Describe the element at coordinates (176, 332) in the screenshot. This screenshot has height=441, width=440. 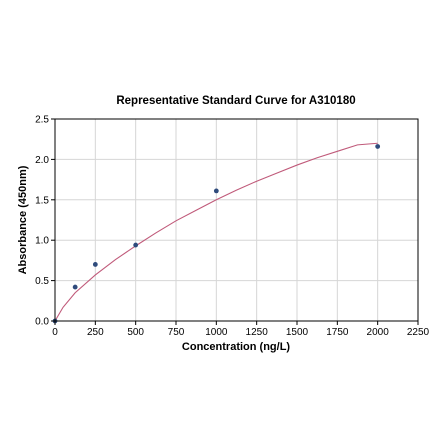
I see `x-tick-label: 750` at that location.